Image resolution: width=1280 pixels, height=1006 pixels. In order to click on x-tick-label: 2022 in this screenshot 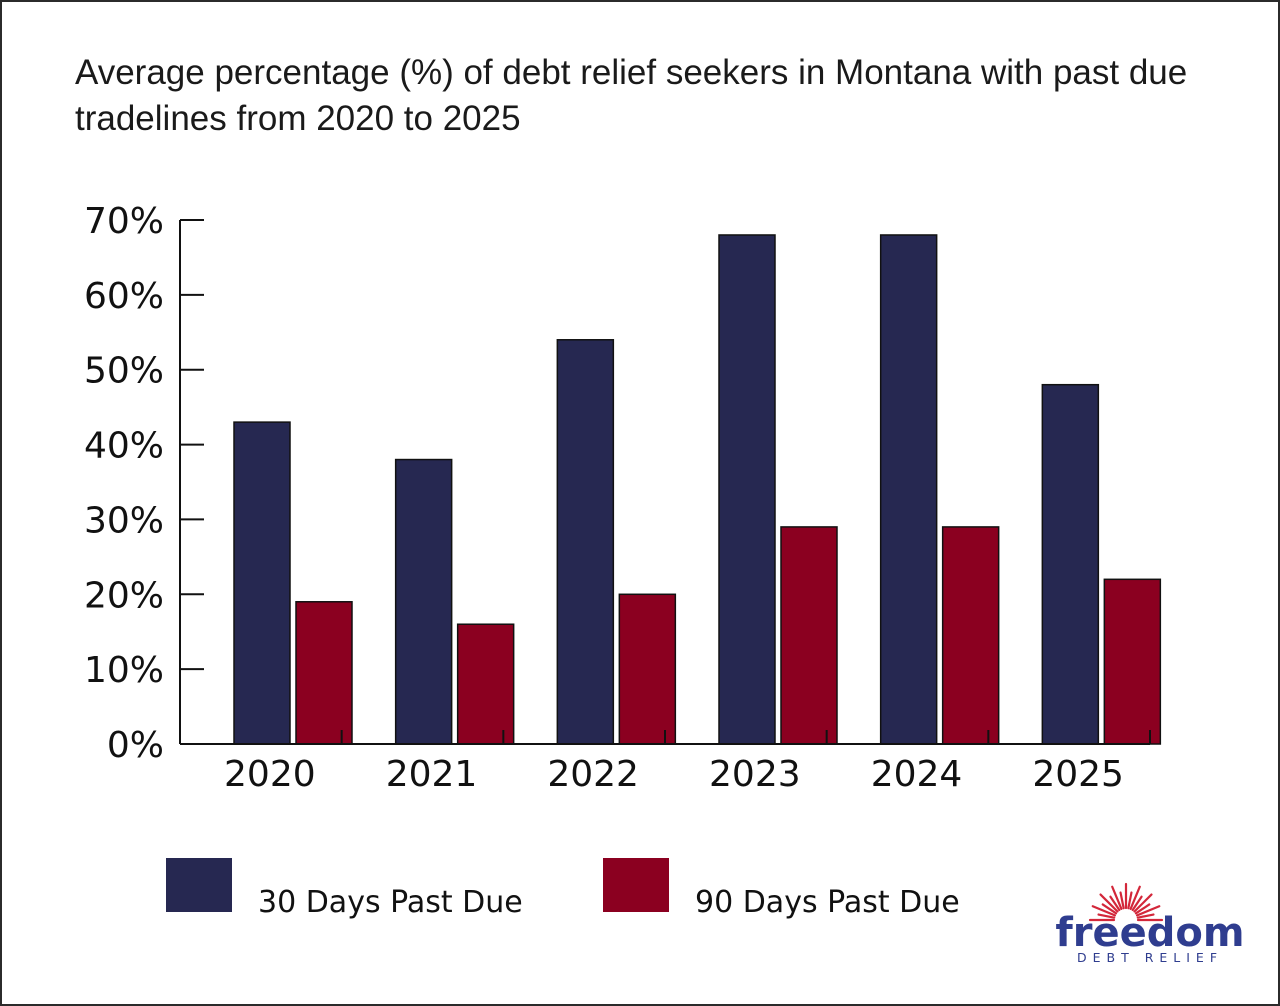, I will do `click(593, 774)`.